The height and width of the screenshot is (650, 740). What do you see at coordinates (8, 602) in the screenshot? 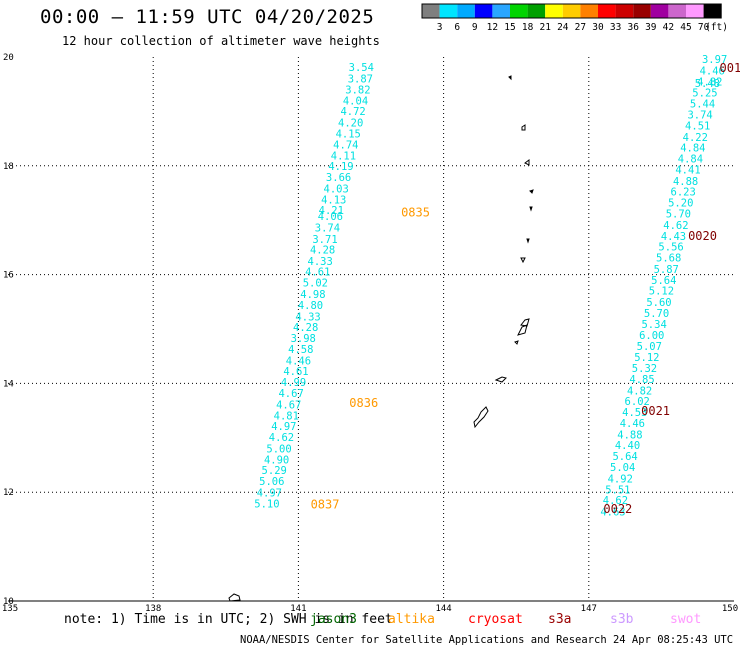
I see `lat-tick-label: 10` at bounding box center [8, 602].